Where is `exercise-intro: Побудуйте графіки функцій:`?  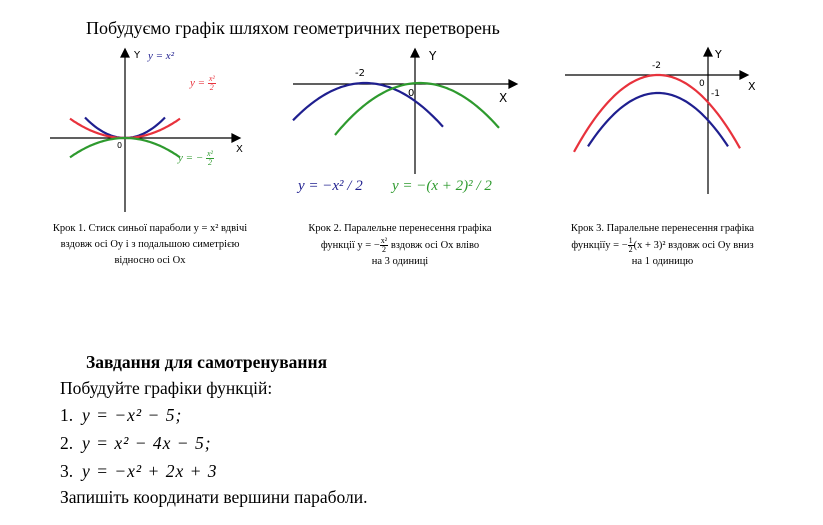 exercise-intro: Побудуйте графіки функцій: is located at coordinates (166, 388).